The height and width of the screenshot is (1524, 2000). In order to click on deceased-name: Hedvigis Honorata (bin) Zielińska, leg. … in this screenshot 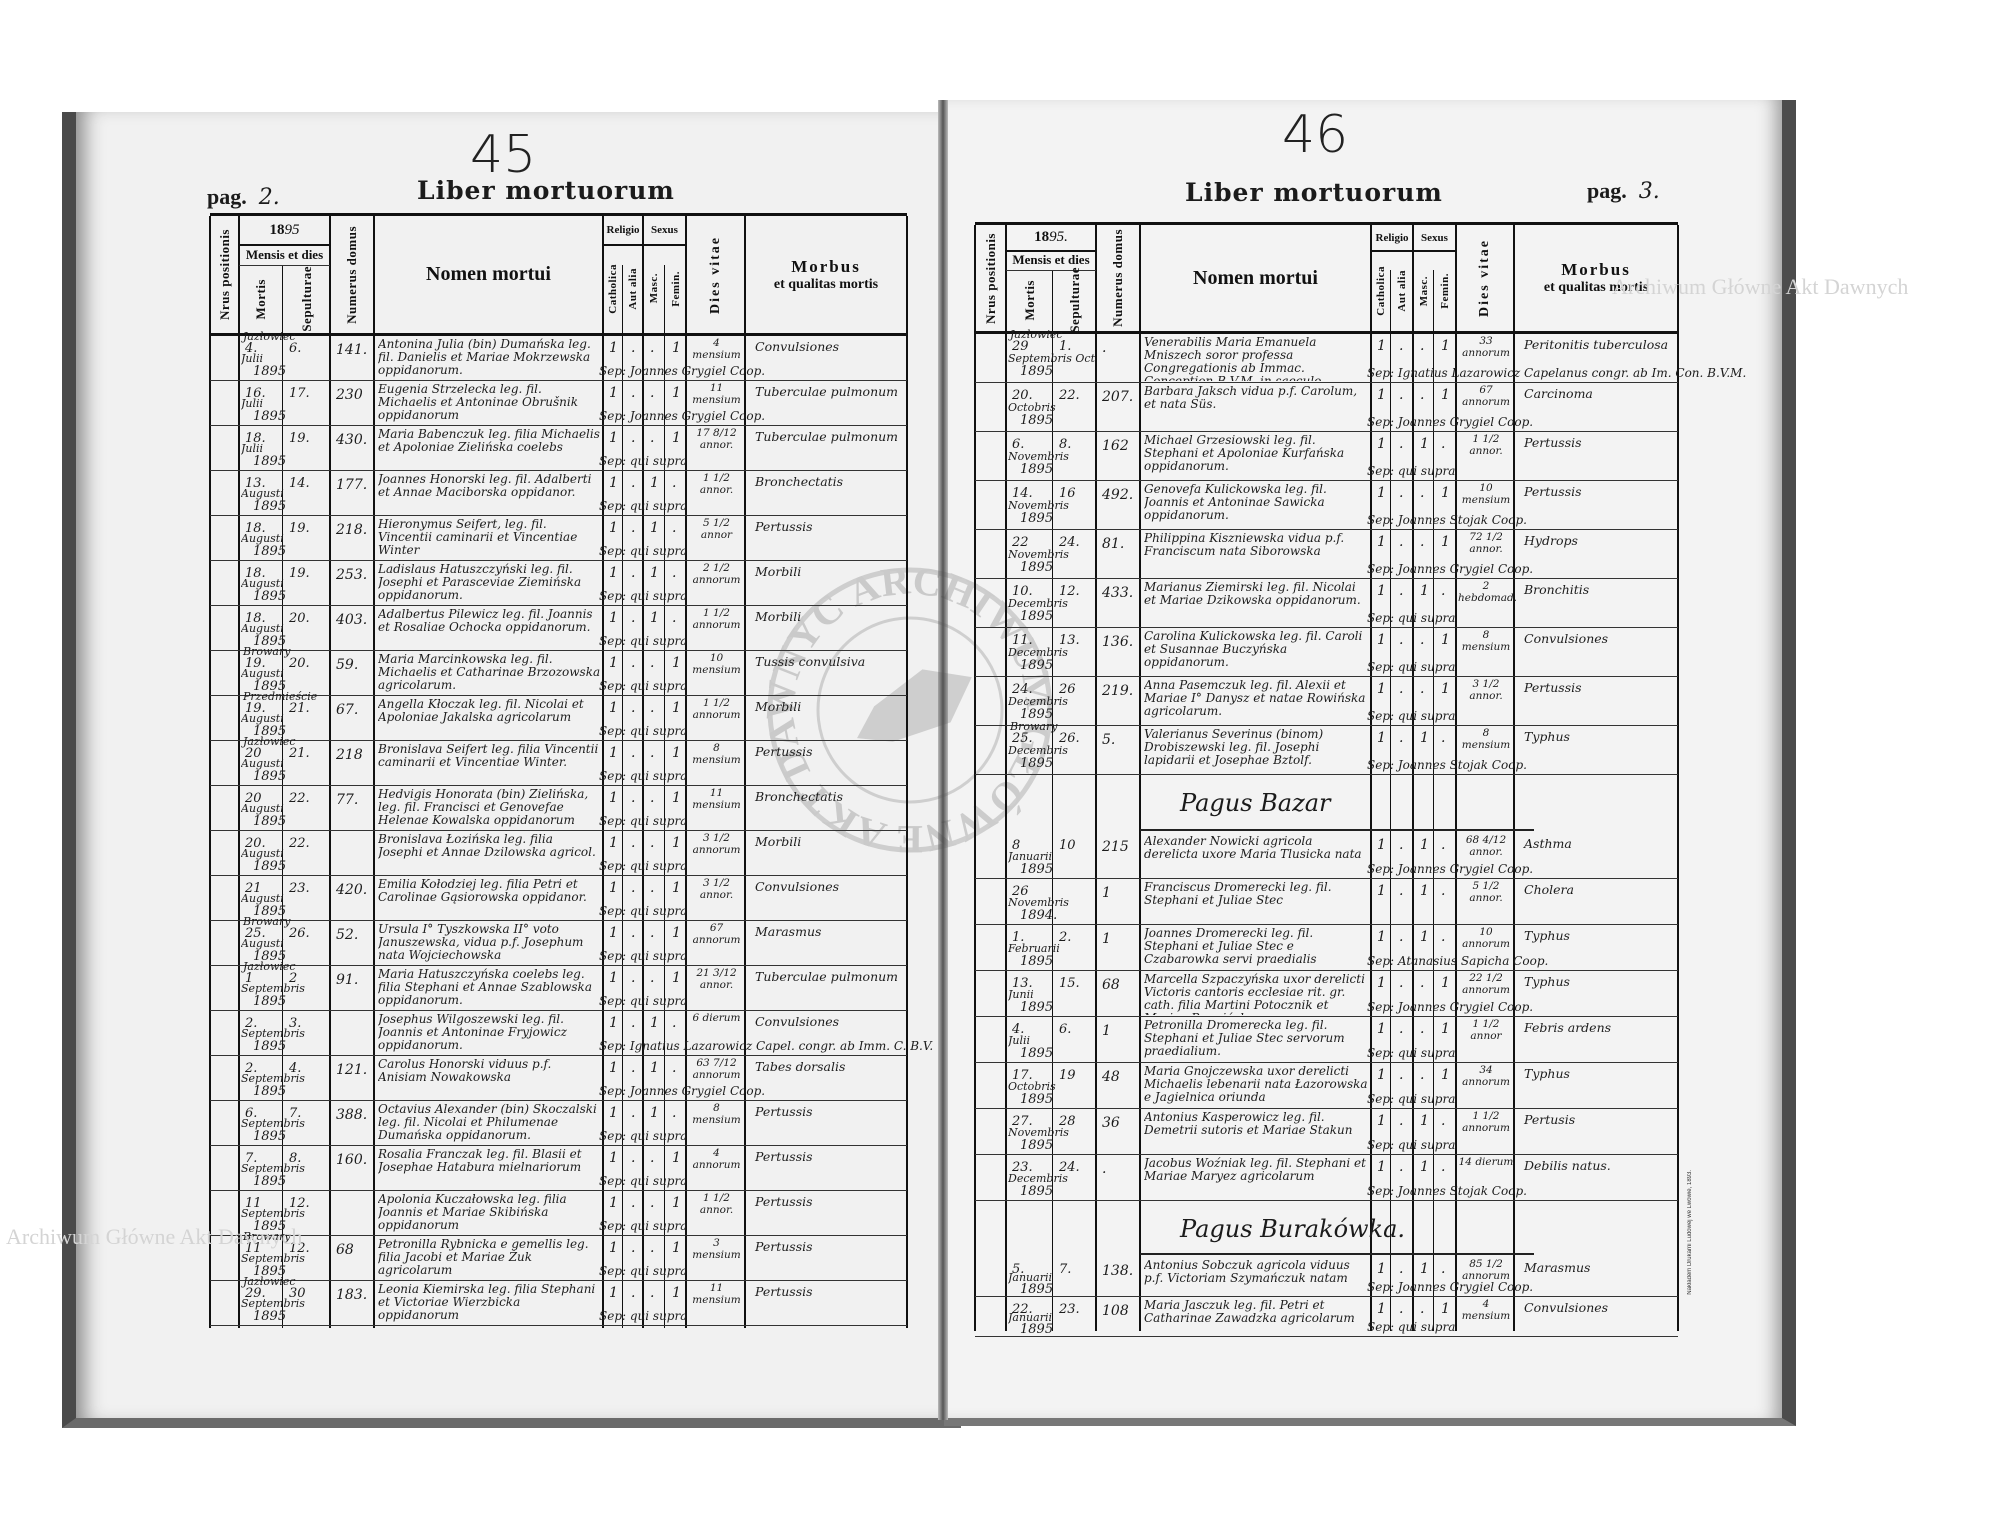, I will do `click(483, 807)`.